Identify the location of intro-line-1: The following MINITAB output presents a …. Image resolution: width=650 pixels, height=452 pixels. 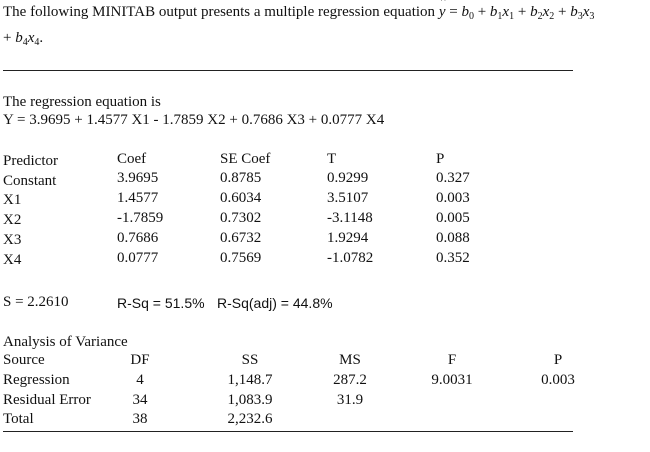
(299, 11).